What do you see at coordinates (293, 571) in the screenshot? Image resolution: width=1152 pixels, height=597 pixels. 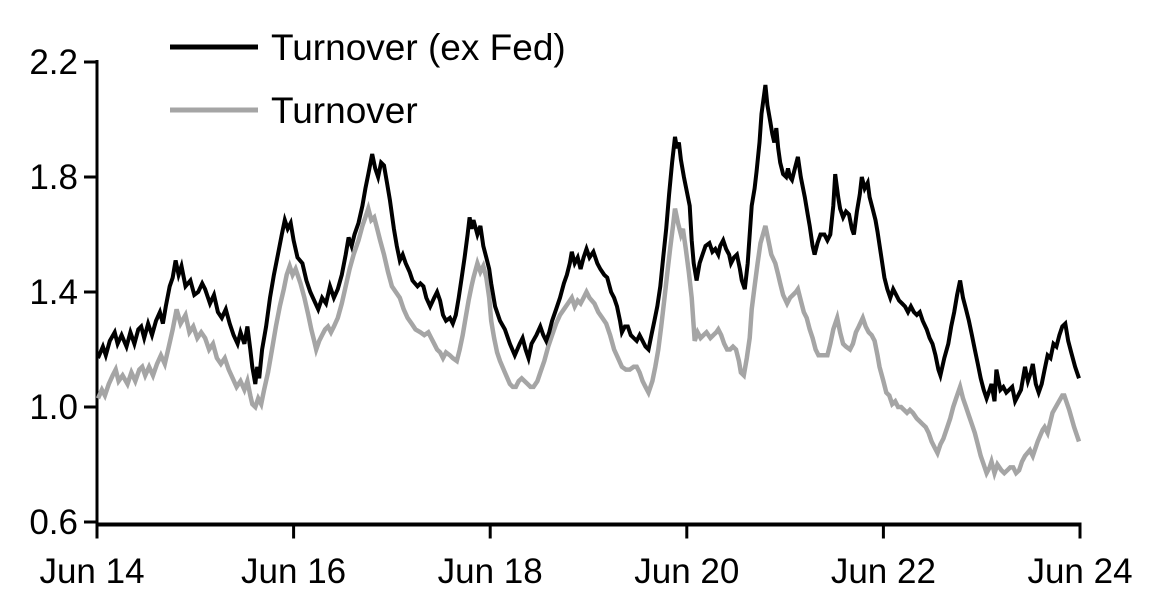 I see `x-tick-label: Jun 16` at bounding box center [293, 571].